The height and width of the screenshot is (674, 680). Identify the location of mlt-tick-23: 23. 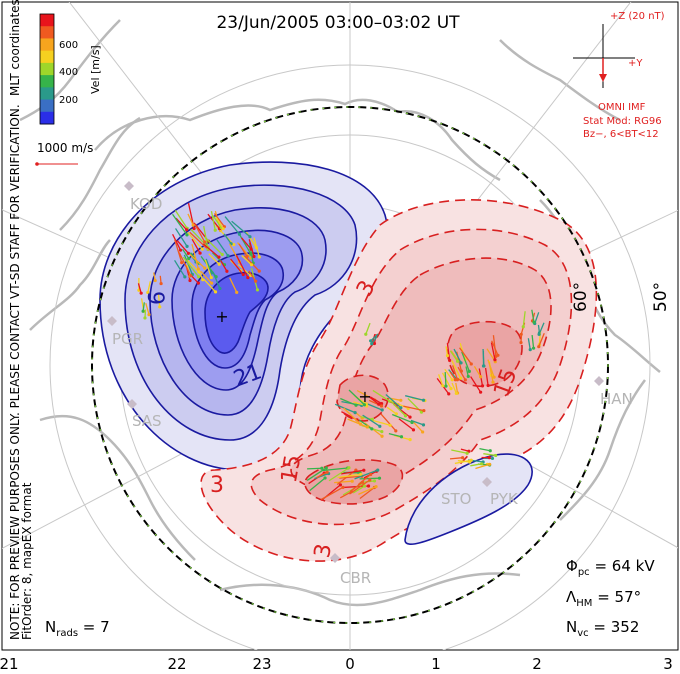
(261, 664).